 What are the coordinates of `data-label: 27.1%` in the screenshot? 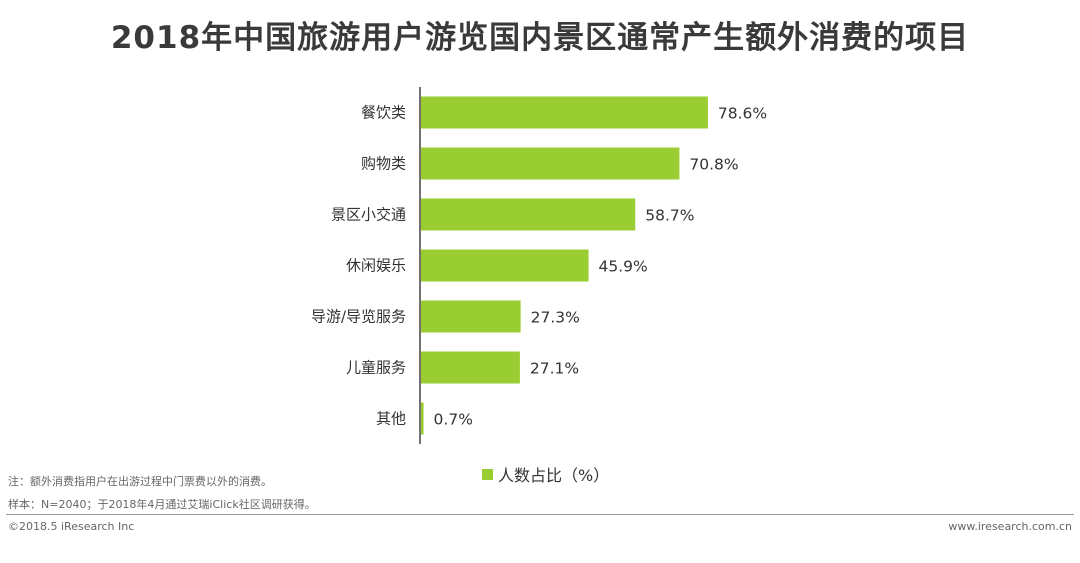 It's located at (554, 369).